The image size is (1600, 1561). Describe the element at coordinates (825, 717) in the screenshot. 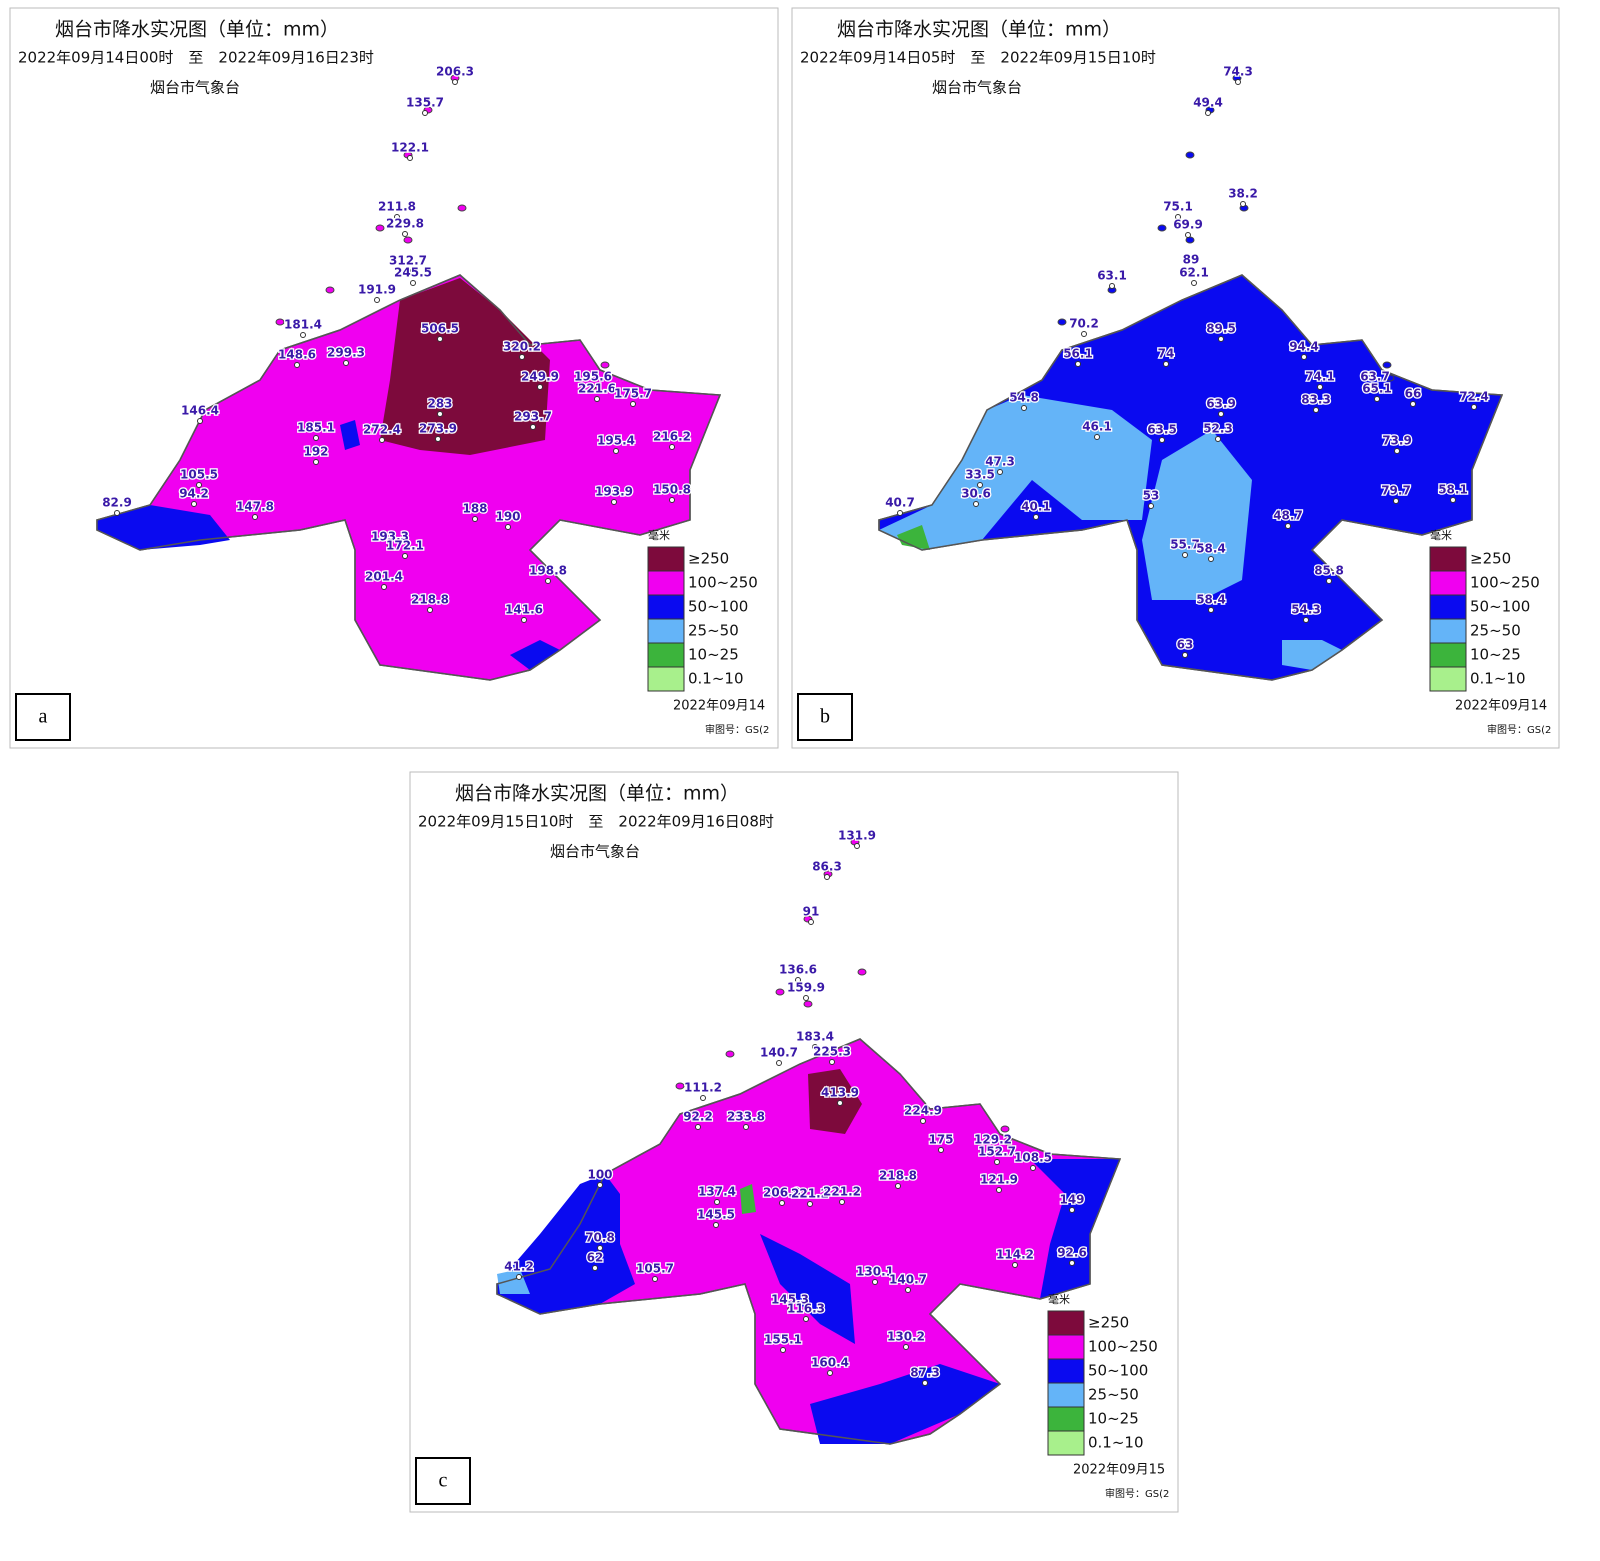

I see `panel-letter-box` at that location.